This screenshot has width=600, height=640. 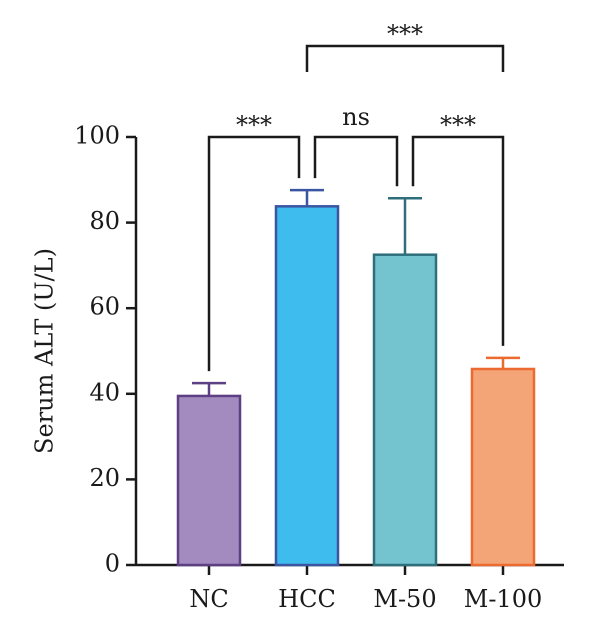 What do you see at coordinates (503, 599) in the screenshot?
I see `x-tick-label: M-100` at bounding box center [503, 599].